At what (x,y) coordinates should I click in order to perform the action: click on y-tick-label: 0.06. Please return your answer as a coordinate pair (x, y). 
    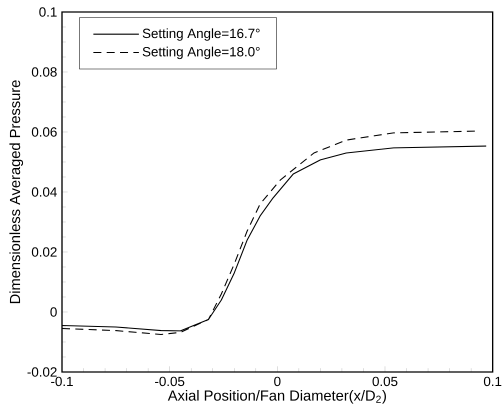
    Looking at the image, I should click on (44, 132).